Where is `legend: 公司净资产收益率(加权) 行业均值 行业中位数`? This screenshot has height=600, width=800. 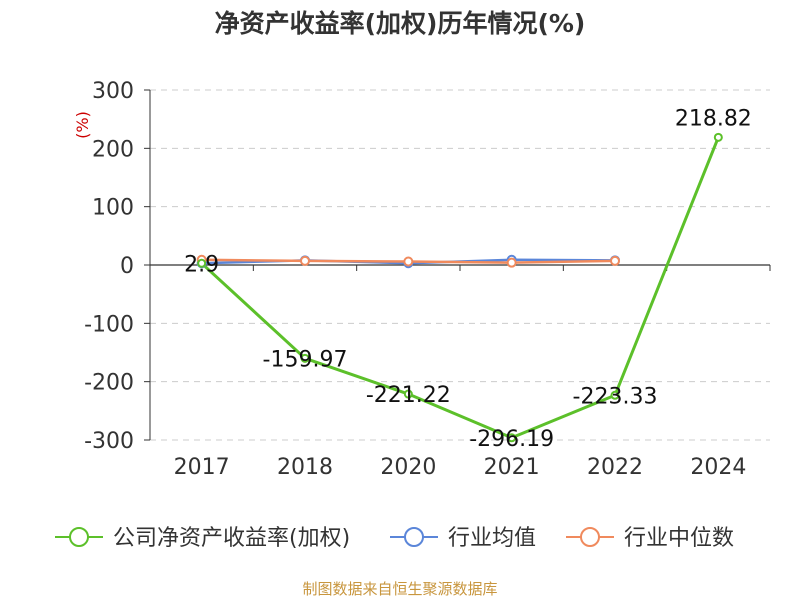 legend: 公司净资产收益率(加权) 行业均值 行业中位数 is located at coordinates (394, 538).